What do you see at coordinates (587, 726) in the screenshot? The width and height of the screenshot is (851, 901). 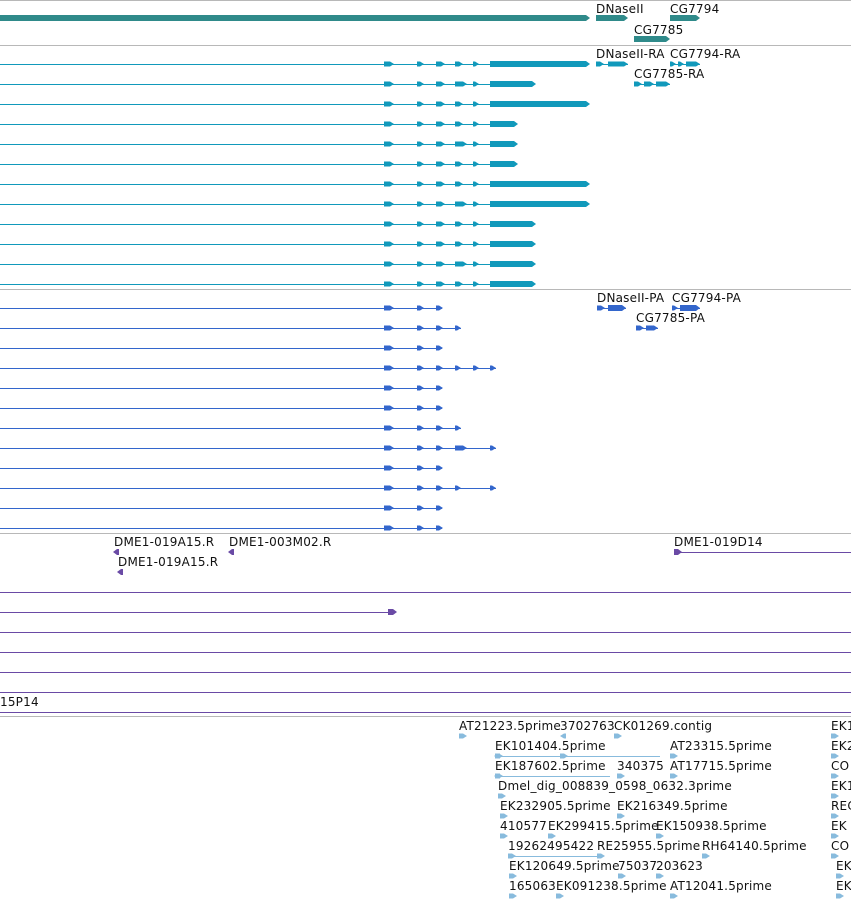 I see `est-label: 3702763` at bounding box center [587, 726].